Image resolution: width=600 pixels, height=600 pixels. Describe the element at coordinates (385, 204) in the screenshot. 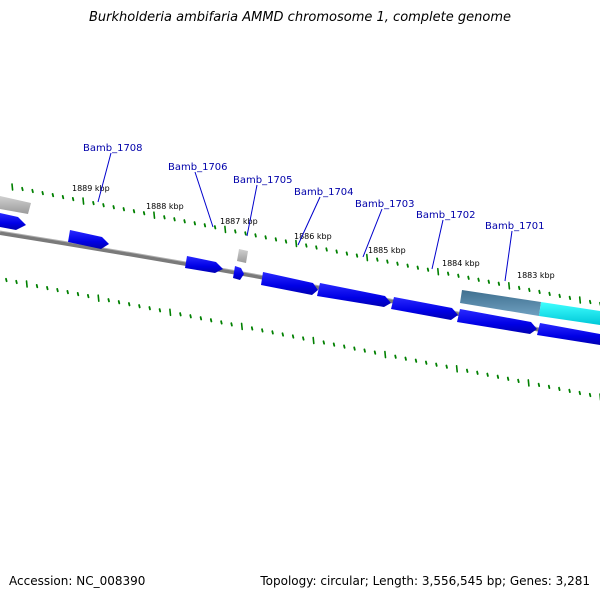

I see `gene-label-bamb-1703: Bamb_1703` at that location.